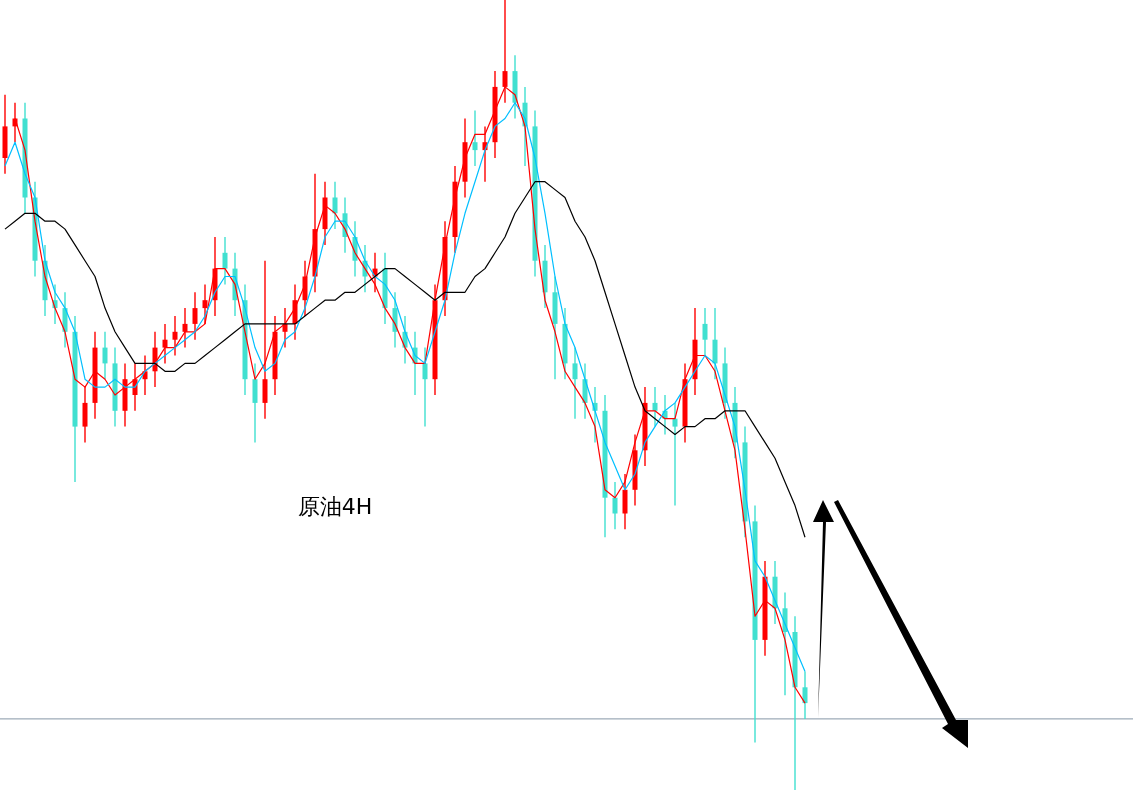  Describe the element at coordinates (335, 506) in the screenshot. I see `annotation: 原油4H` at that location.